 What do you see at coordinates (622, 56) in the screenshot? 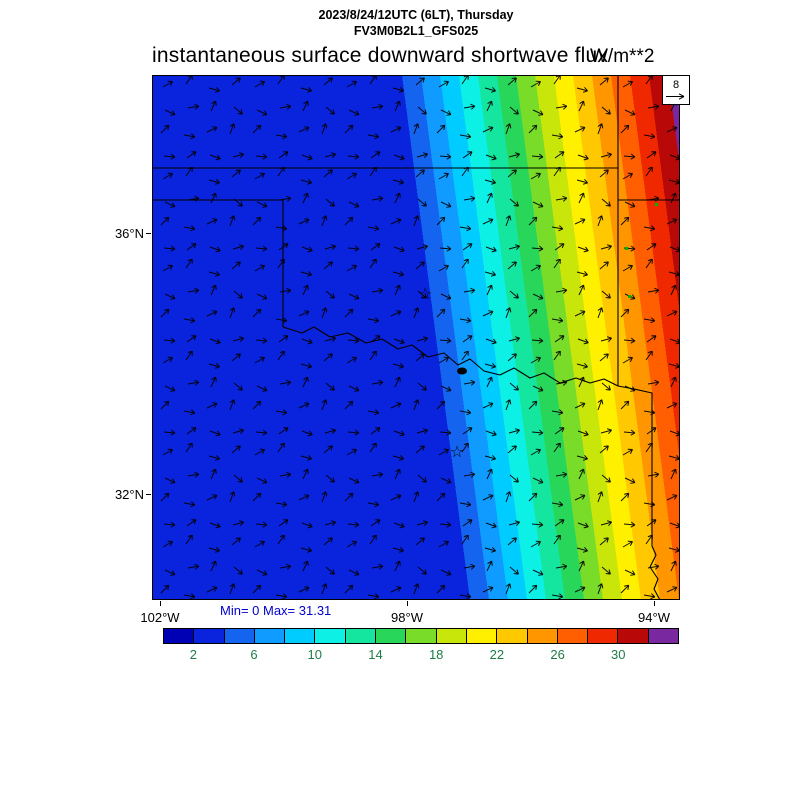
I see `units-label: W/m**2` at bounding box center [622, 56].